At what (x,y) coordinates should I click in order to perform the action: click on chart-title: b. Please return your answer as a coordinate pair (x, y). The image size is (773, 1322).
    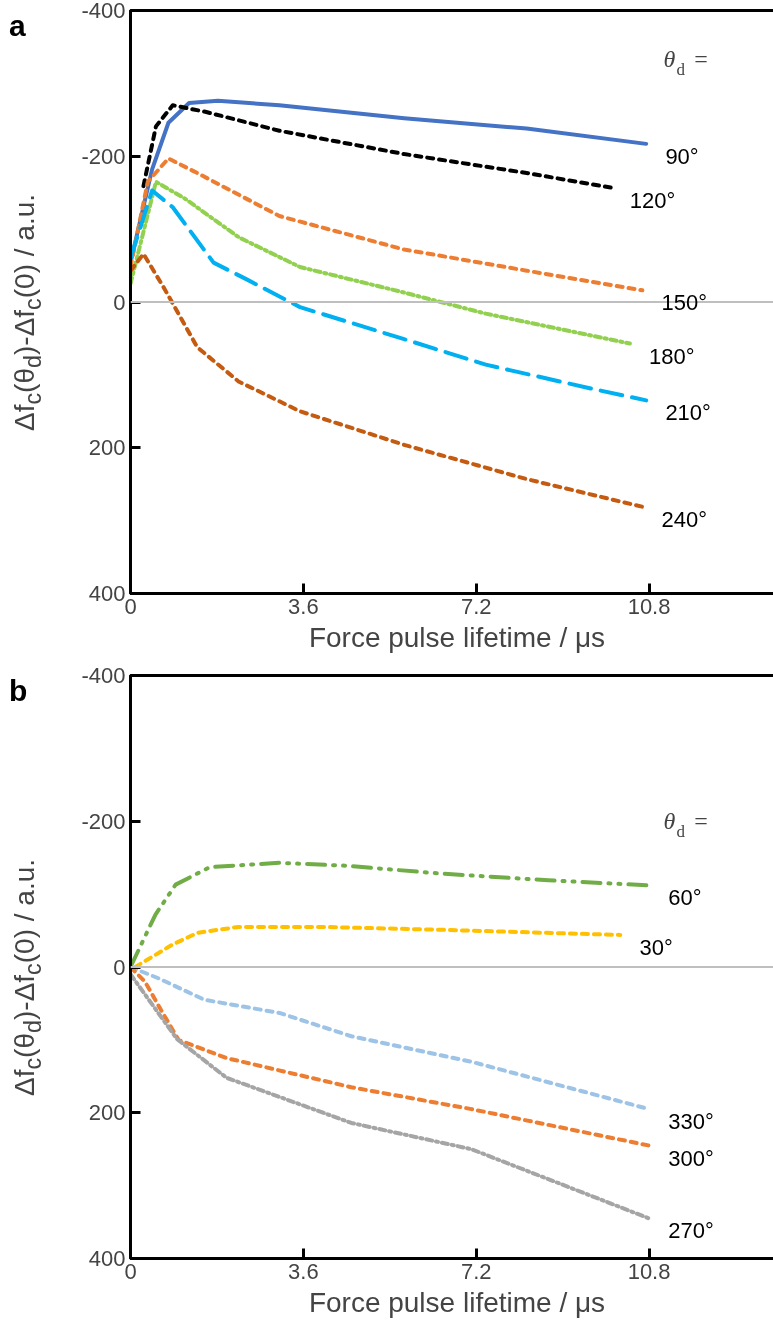
    Looking at the image, I should click on (18, 691).